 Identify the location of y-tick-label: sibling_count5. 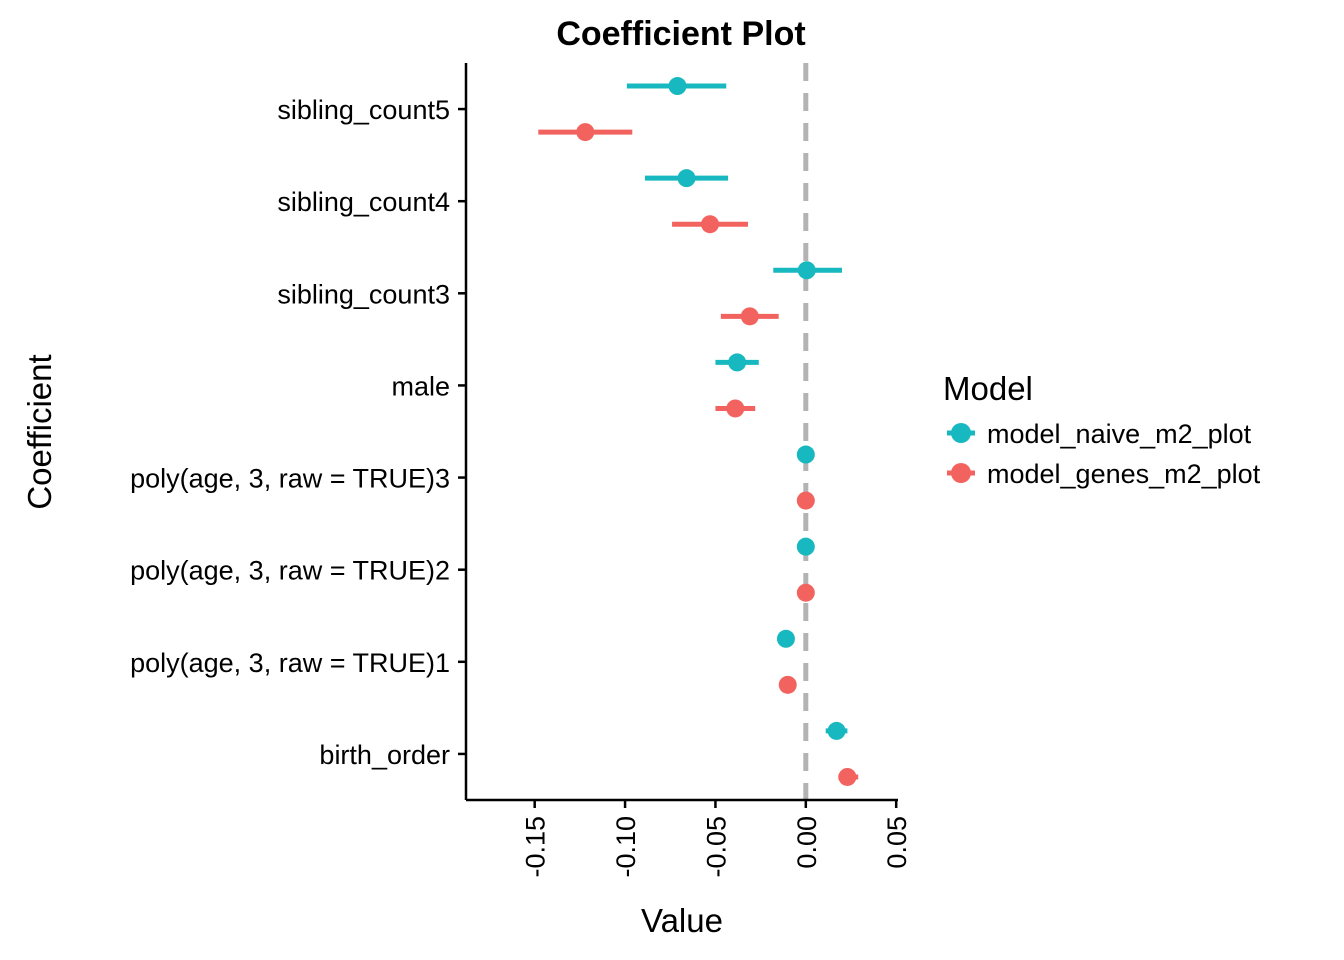
(363, 110).